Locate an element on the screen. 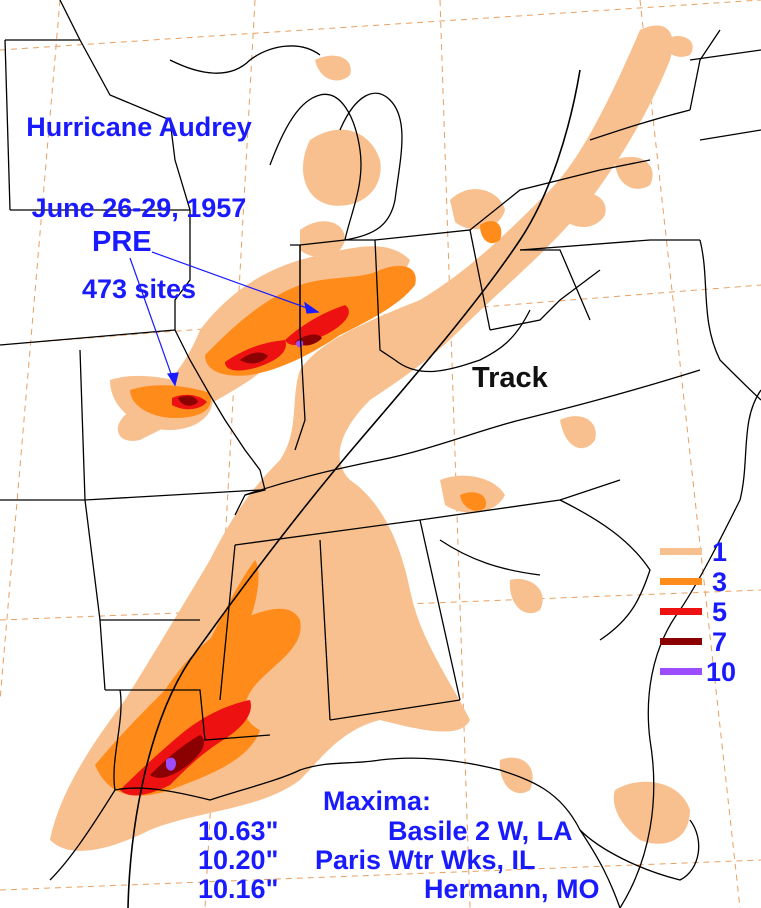 The height and width of the screenshot is (908, 761). legend-swatches is located at coordinates (681, 611).